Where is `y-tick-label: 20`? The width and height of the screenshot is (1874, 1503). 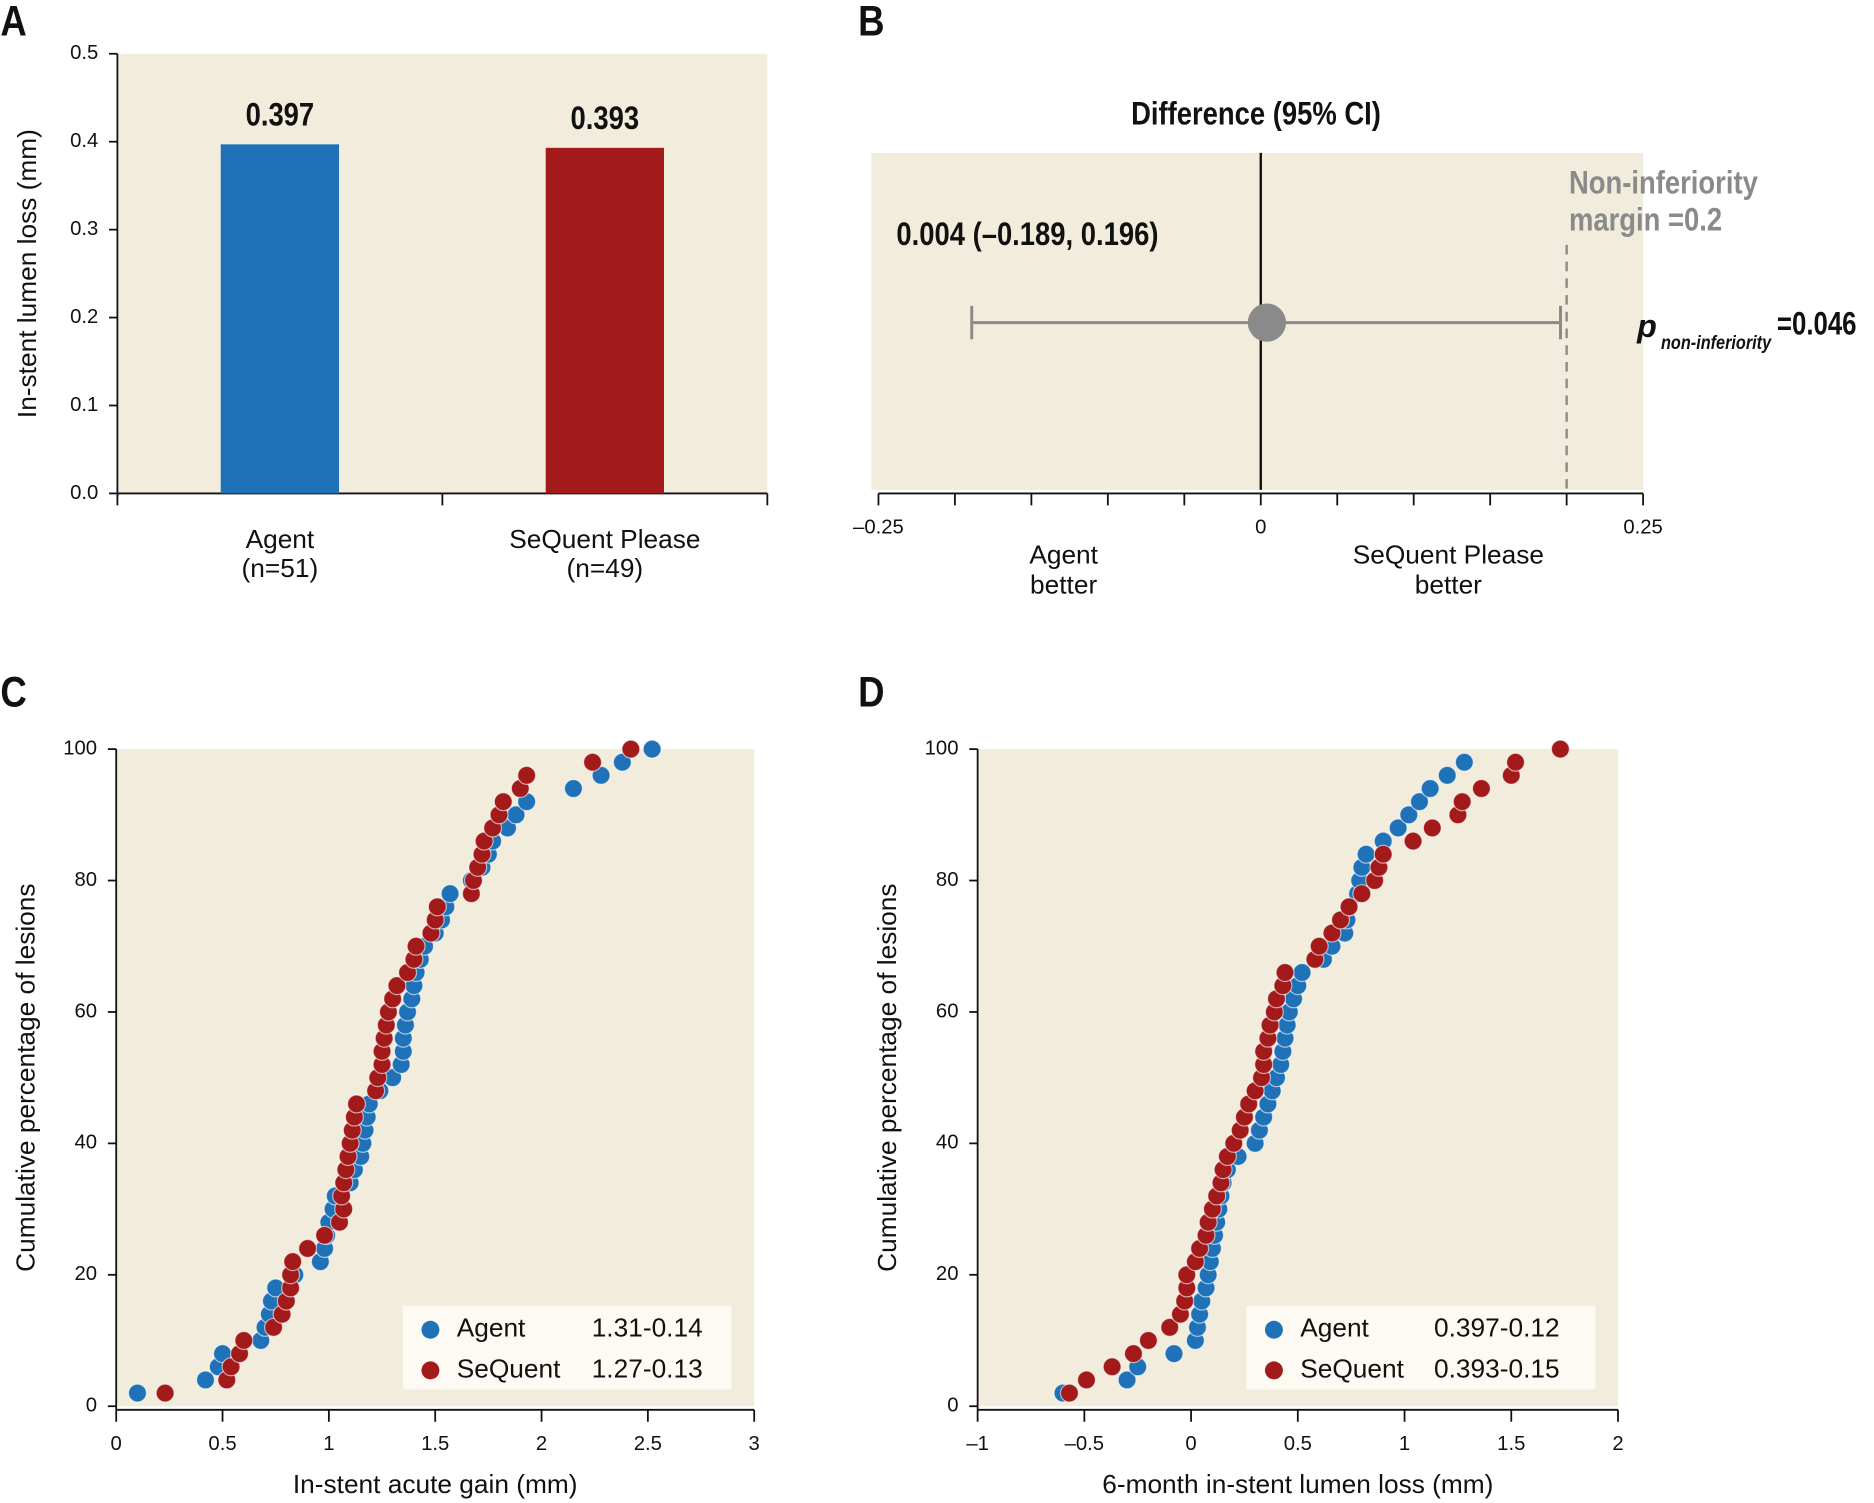
y-tick-label: 20 is located at coordinates (947, 1274).